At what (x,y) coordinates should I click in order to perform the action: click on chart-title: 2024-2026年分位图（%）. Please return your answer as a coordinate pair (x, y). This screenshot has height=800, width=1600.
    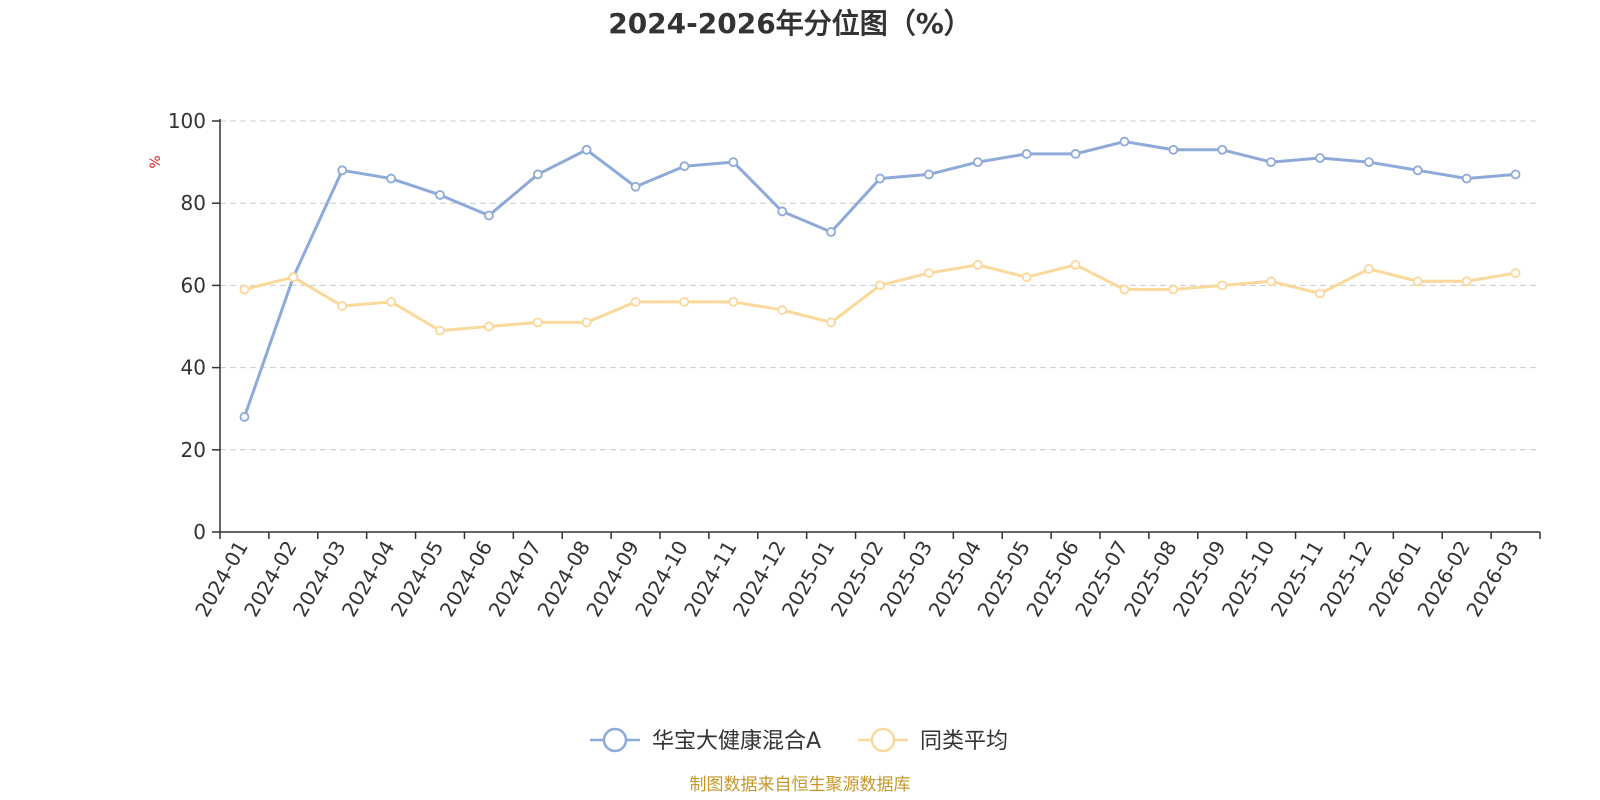
    Looking at the image, I should click on (790, 23).